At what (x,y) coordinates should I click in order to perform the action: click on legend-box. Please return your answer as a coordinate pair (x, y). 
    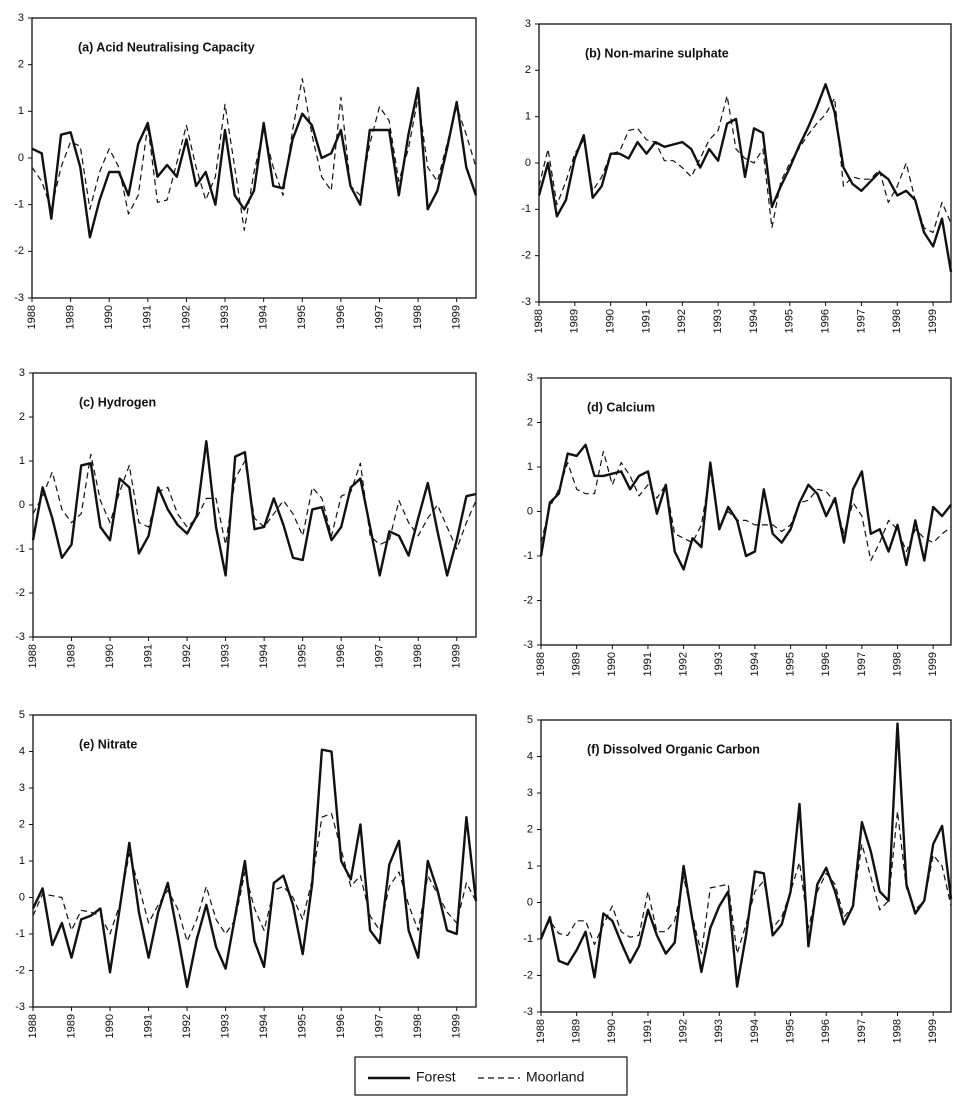
    Looking at the image, I should click on (491, 1076).